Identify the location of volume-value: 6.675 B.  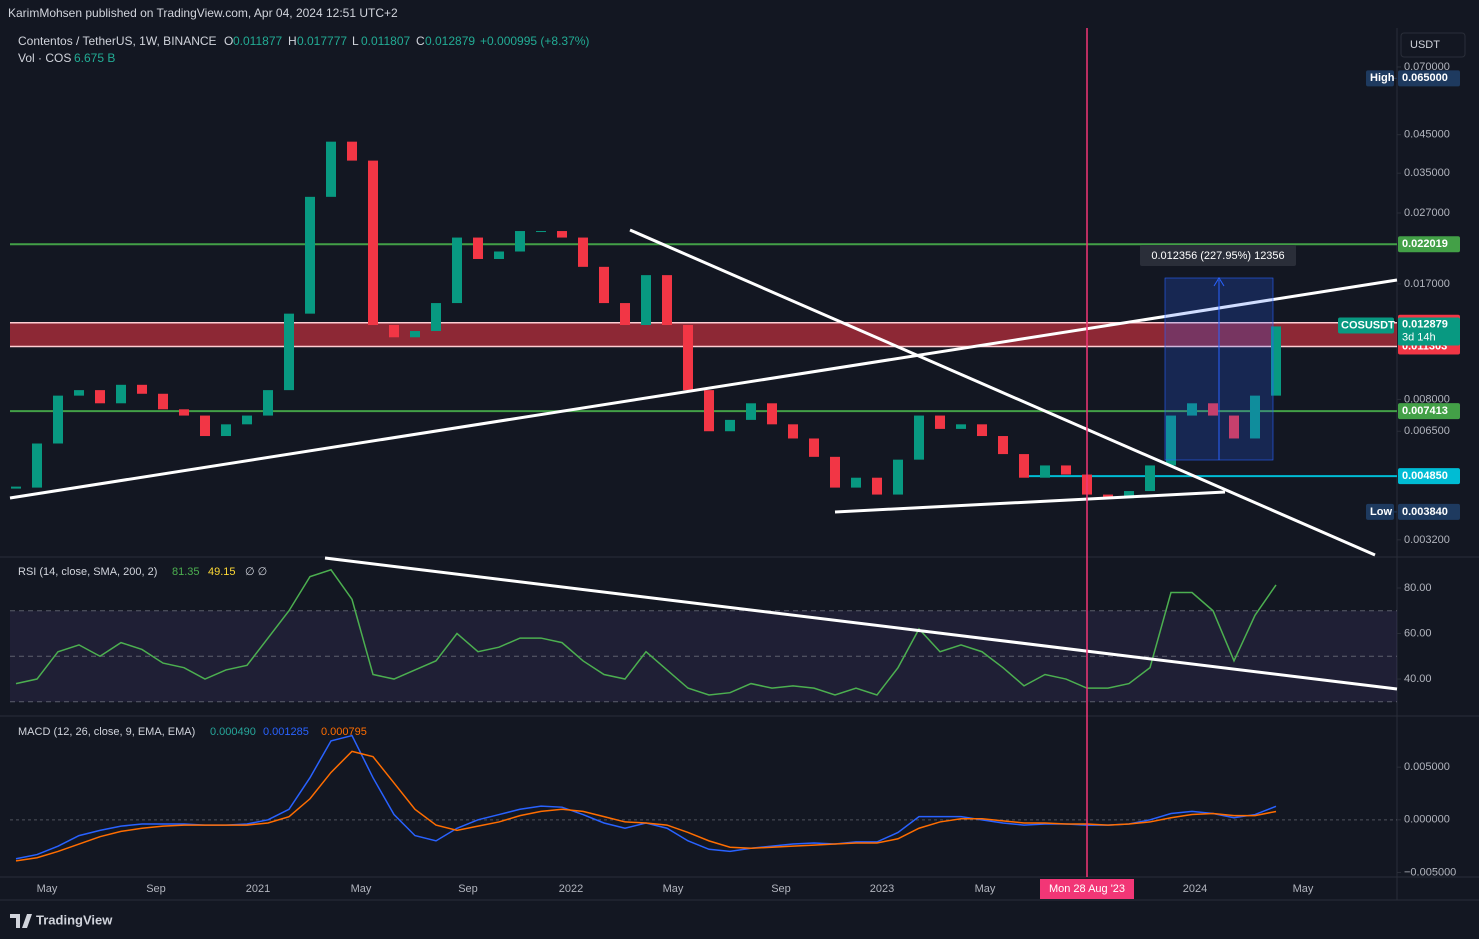
(94, 58).